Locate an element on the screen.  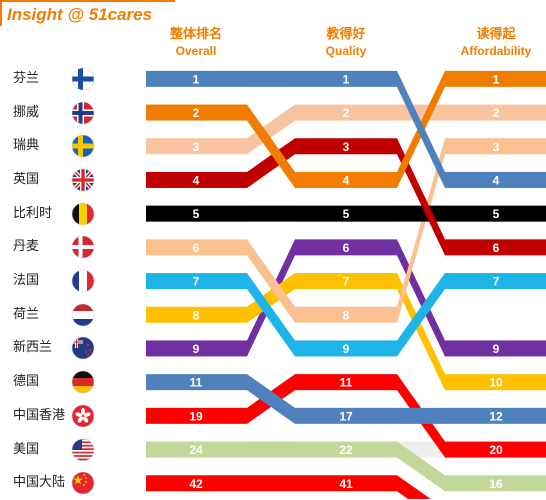
uk-flag-icon is located at coordinates (83, 180).